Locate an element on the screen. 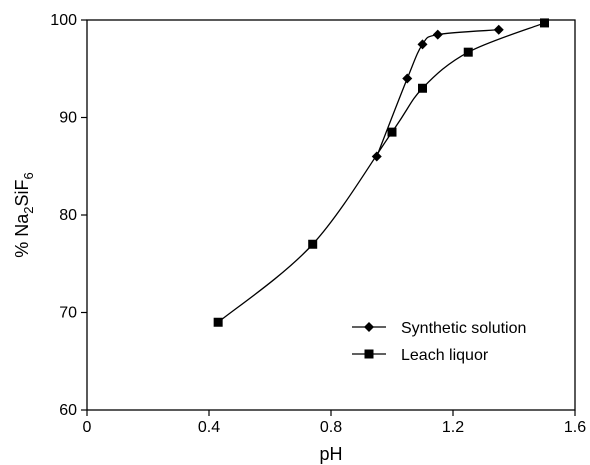 The width and height of the screenshot is (590, 465). legend-item-synthetic-solution: Synthetic solution is located at coordinates (439, 328).